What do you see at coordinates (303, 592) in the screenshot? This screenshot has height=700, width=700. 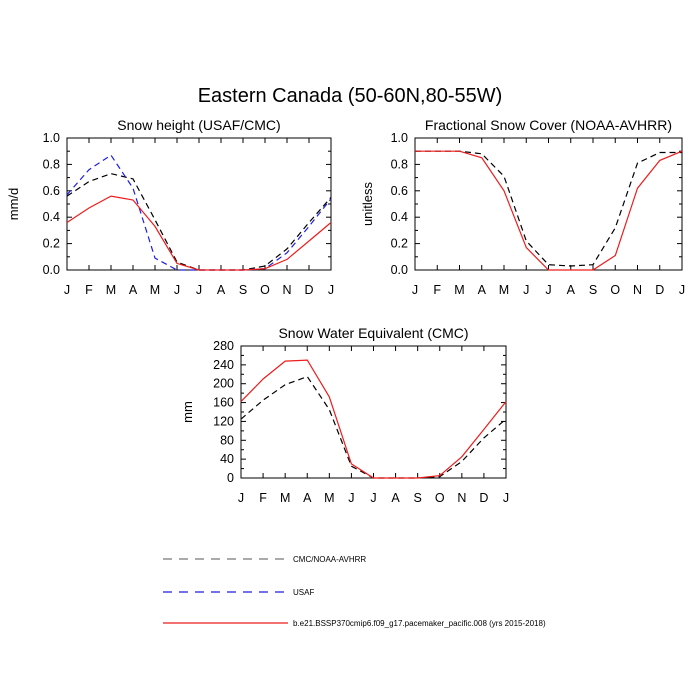 I see `legend-label-2: USAF` at bounding box center [303, 592].